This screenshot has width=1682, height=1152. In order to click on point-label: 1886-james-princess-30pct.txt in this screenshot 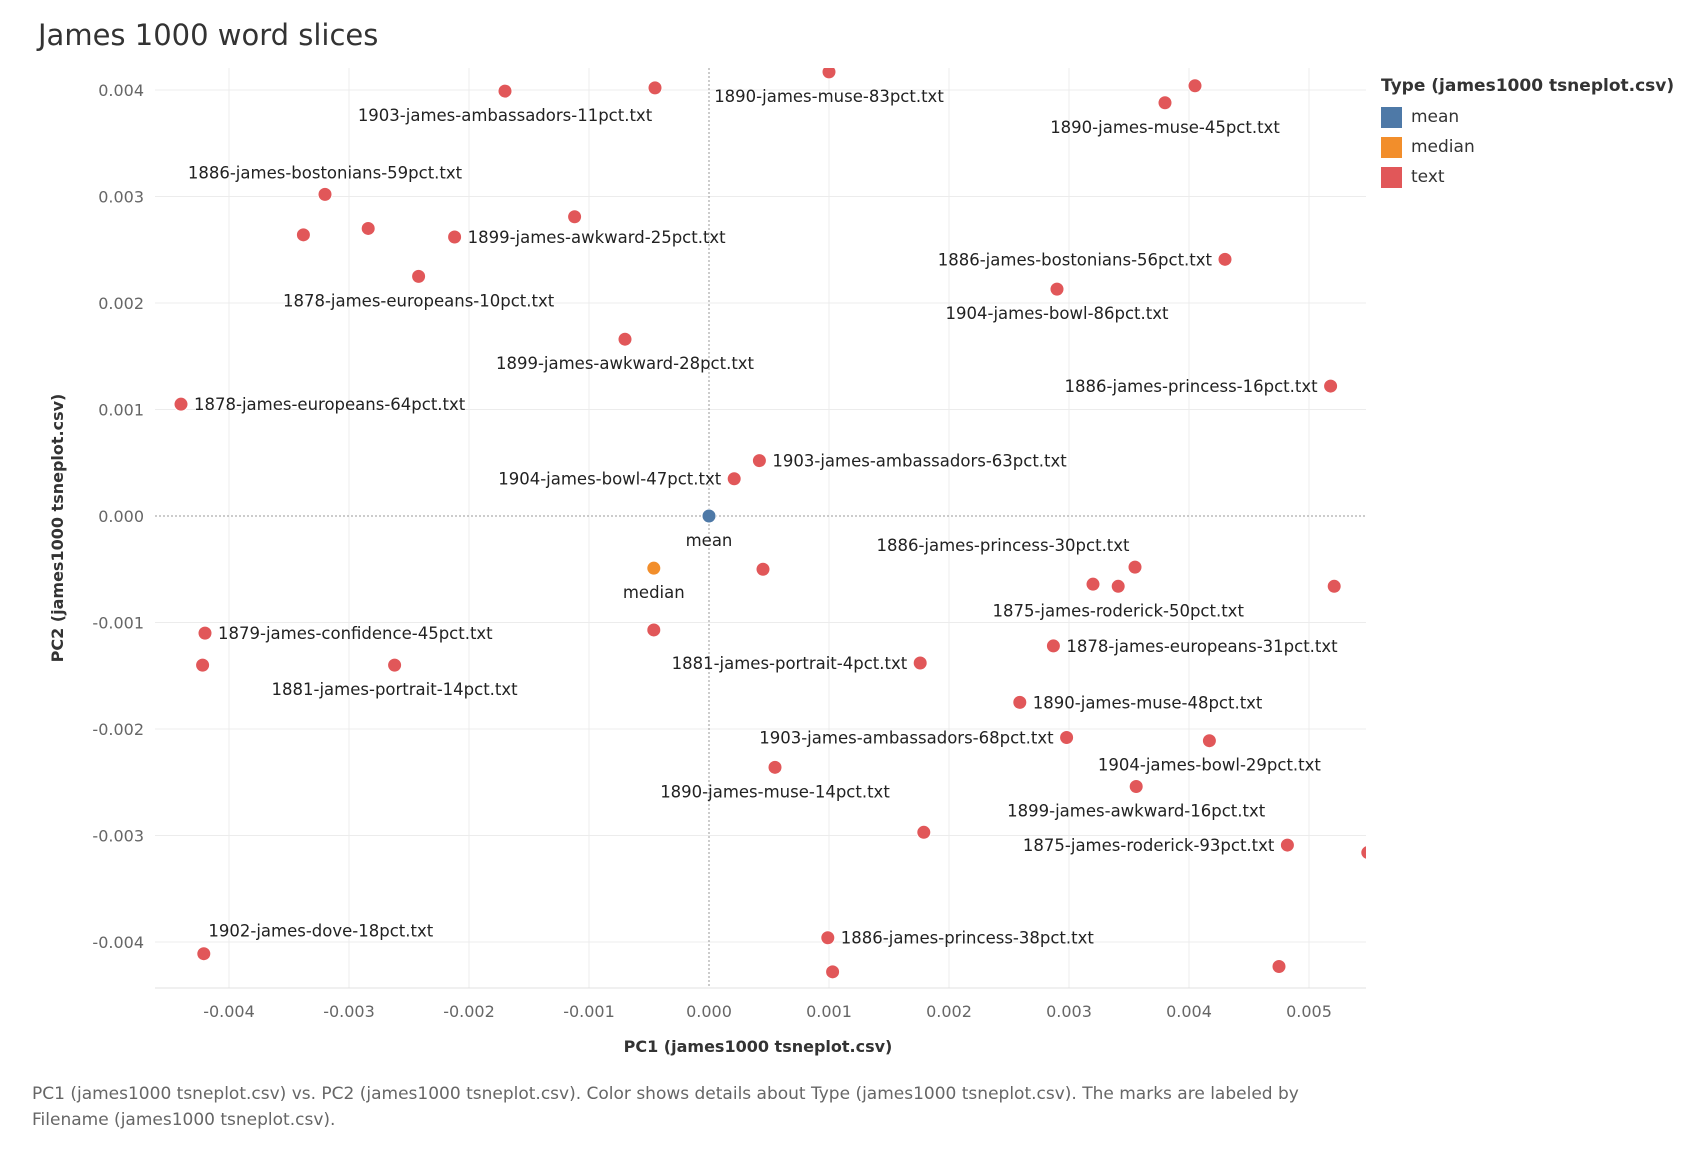, I will do `click(1003, 545)`.